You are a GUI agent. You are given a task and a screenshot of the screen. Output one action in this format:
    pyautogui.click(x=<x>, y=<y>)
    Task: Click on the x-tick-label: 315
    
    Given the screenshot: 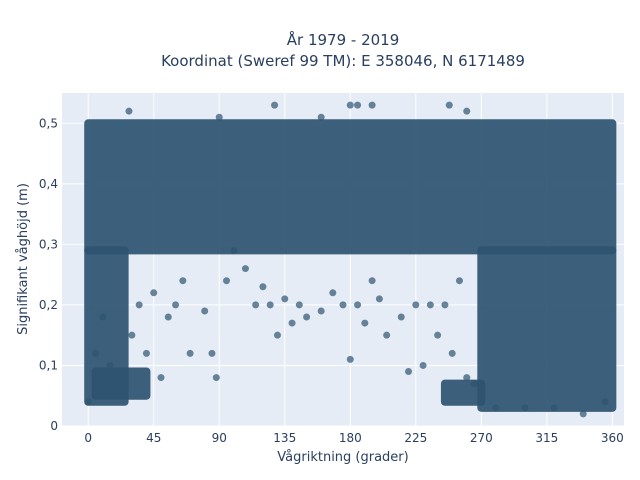 What is the action you would take?
    pyautogui.click(x=546, y=438)
    